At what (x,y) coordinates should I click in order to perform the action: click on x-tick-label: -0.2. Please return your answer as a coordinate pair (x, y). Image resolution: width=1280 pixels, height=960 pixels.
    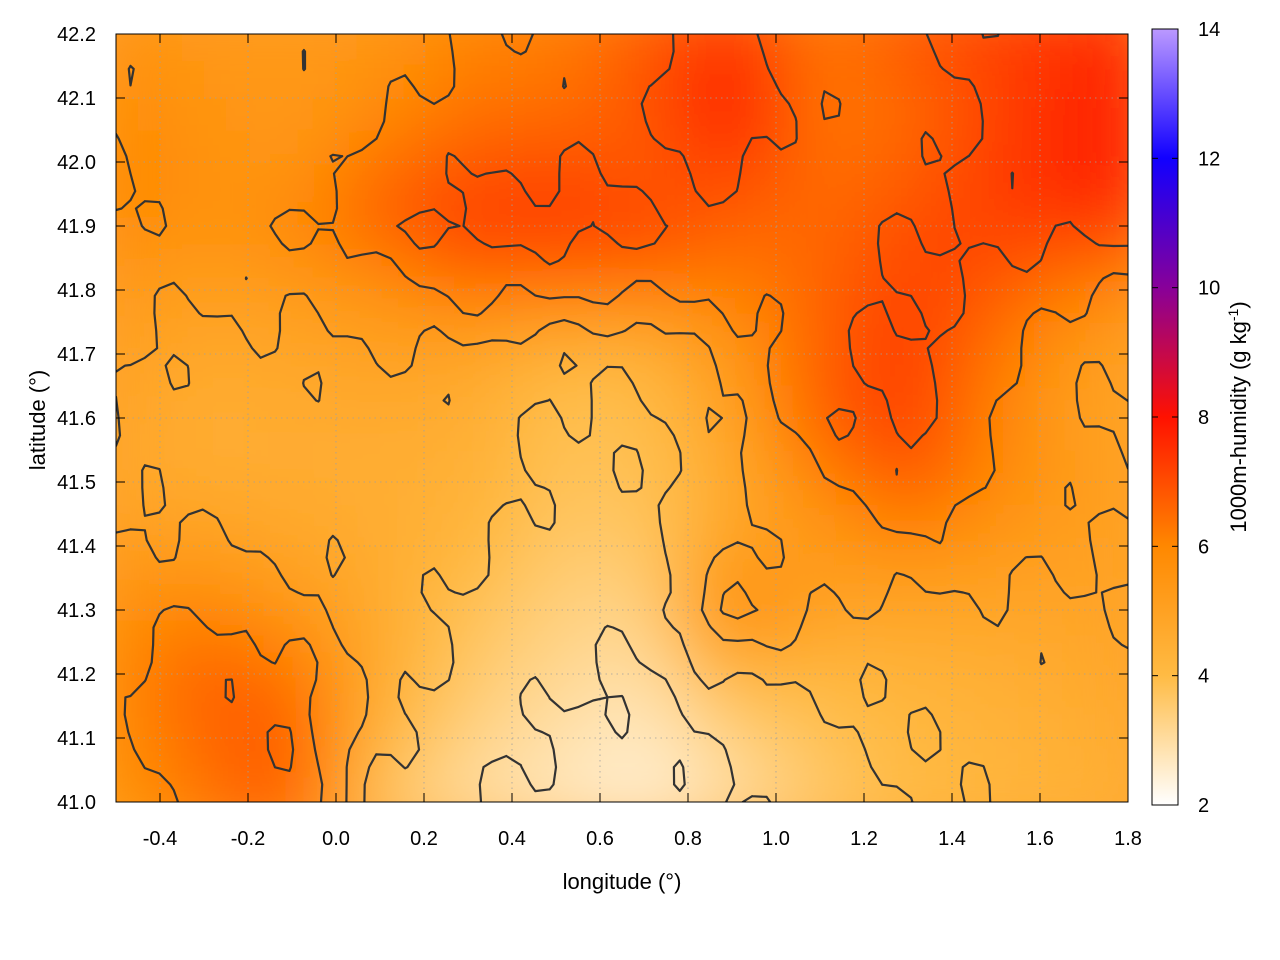
    Looking at the image, I should click on (248, 839).